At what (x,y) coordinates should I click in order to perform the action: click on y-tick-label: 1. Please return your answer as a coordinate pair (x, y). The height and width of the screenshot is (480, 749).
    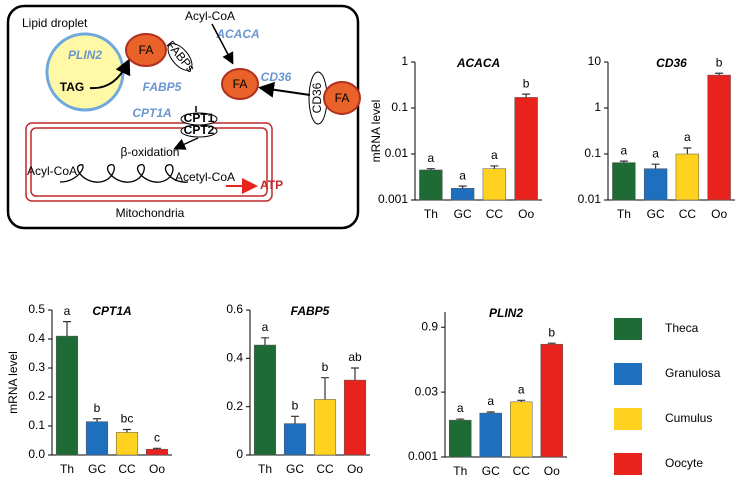
    Looking at the image, I should click on (597, 107).